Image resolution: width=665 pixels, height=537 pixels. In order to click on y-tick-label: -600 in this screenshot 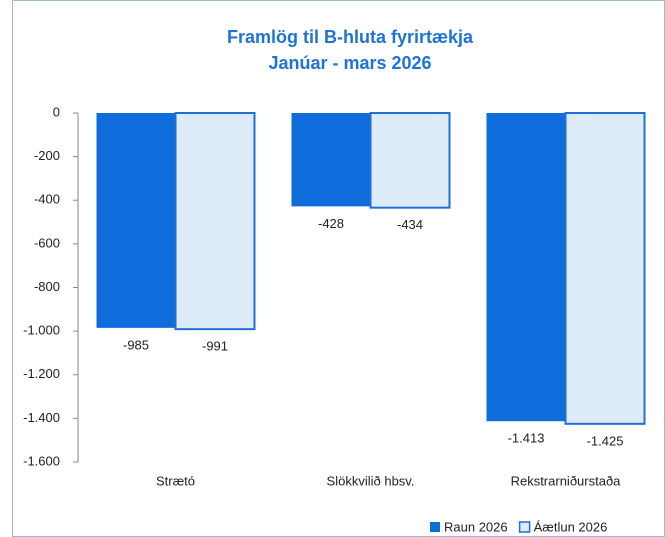, I will do `click(47, 242)`.